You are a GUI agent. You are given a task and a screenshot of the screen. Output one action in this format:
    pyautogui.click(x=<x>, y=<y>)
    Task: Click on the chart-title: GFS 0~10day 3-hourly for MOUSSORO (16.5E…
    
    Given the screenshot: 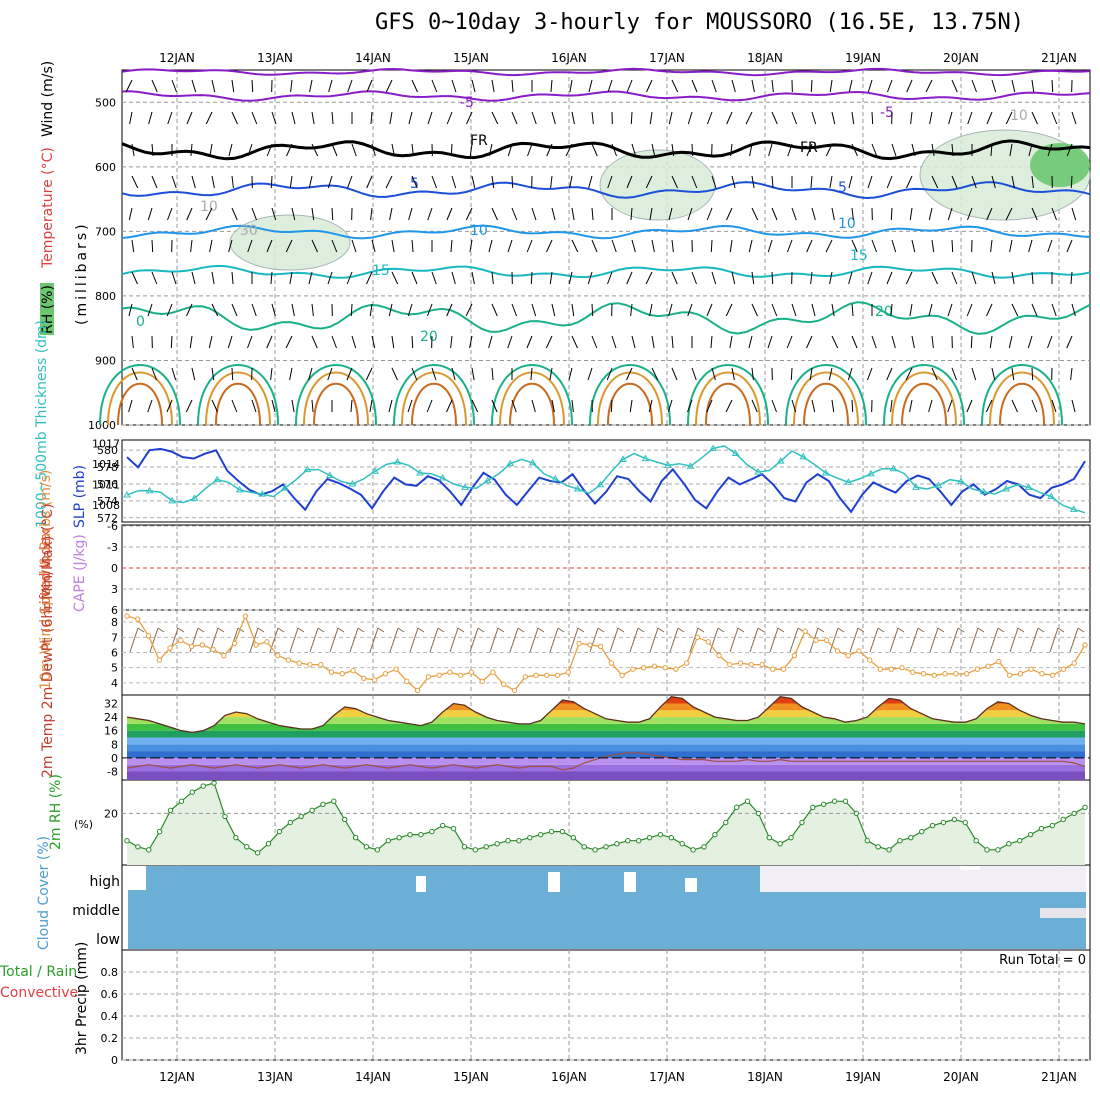 What is the action you would take?
    pyautogui.click(x=700, y=22)
    